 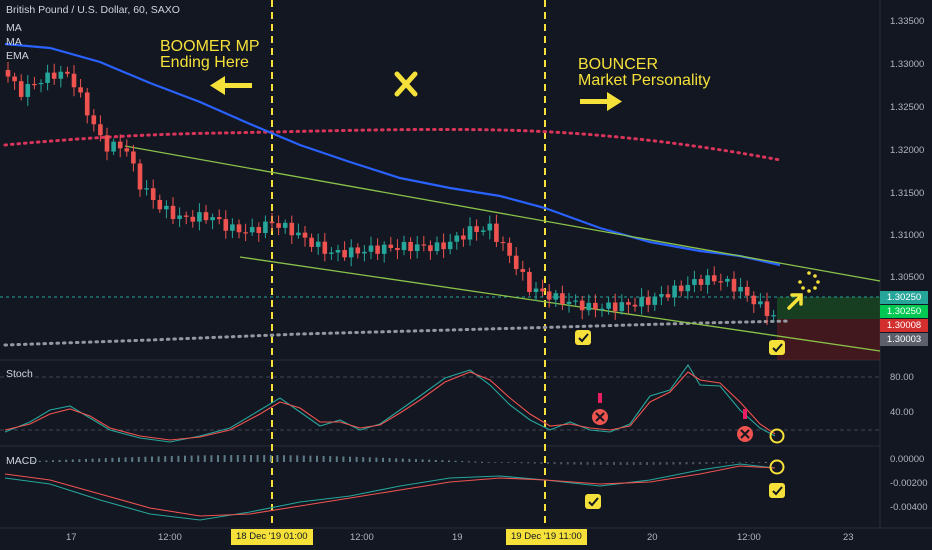 What do you see at coordinates (828, 339) in the screenshot?
I see `loss-zone` at bounding box center [828, 339].